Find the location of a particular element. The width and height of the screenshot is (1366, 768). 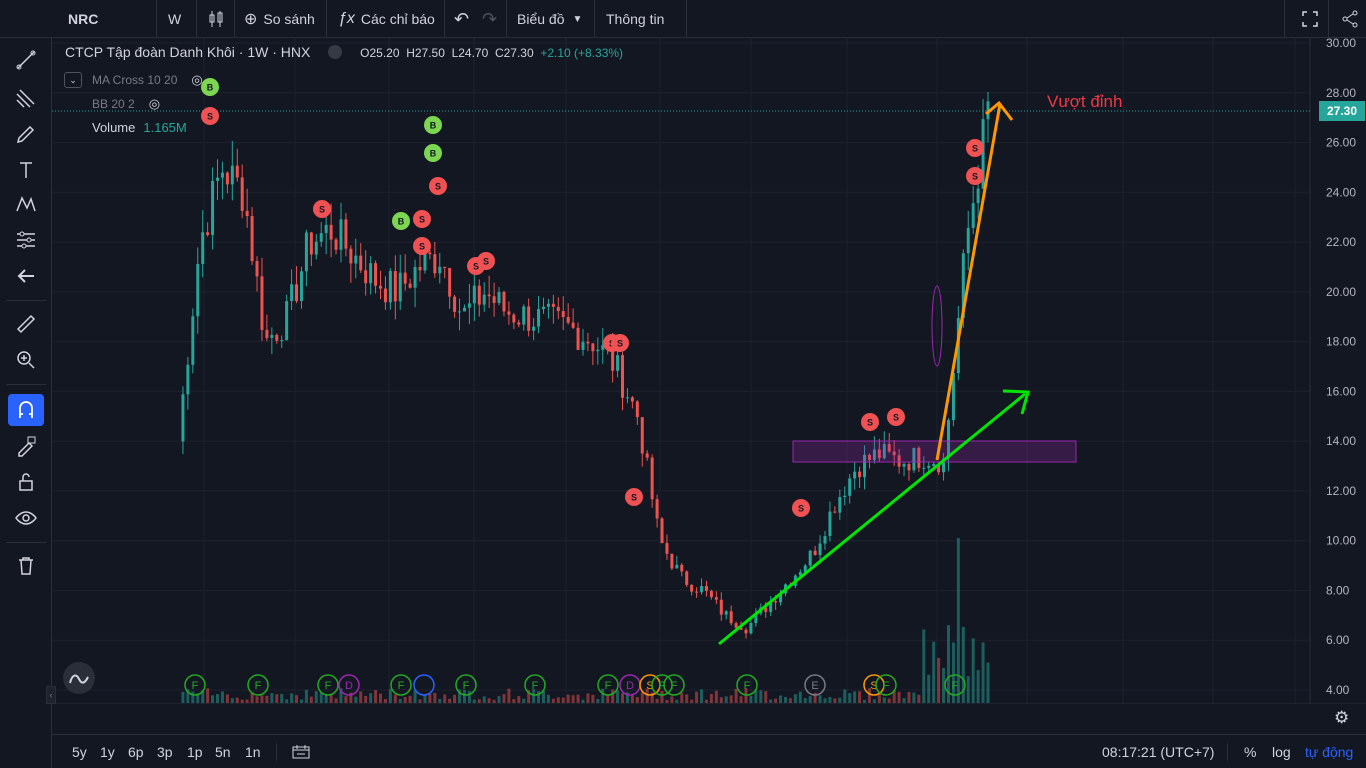

collapse-icon: ⌄ is located at coordinates (73, 80).